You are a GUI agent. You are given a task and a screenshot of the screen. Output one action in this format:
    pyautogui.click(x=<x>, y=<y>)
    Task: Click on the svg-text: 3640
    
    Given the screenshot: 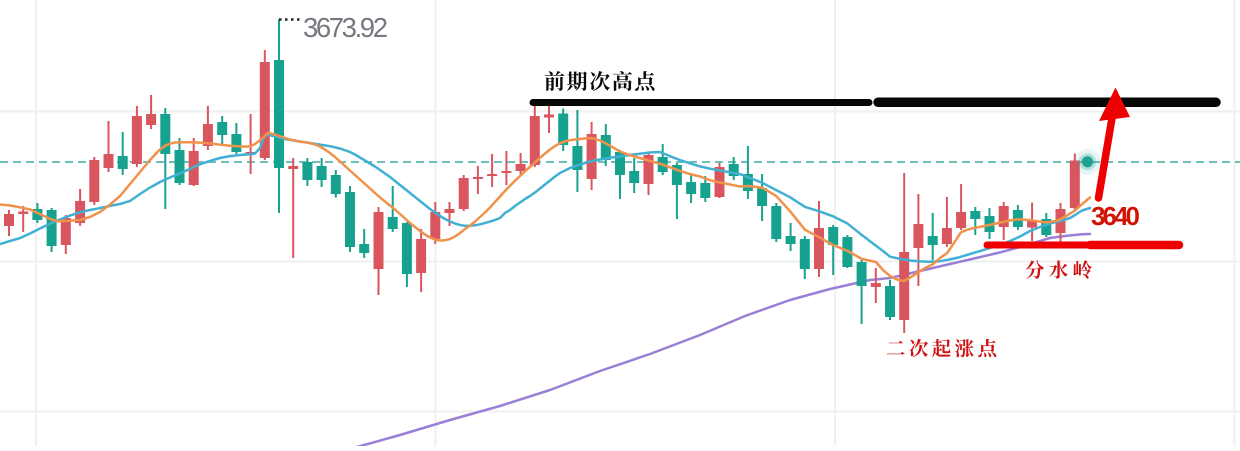 What is the action you would take?
    pyautogui.click(x=1115, y=216)
    